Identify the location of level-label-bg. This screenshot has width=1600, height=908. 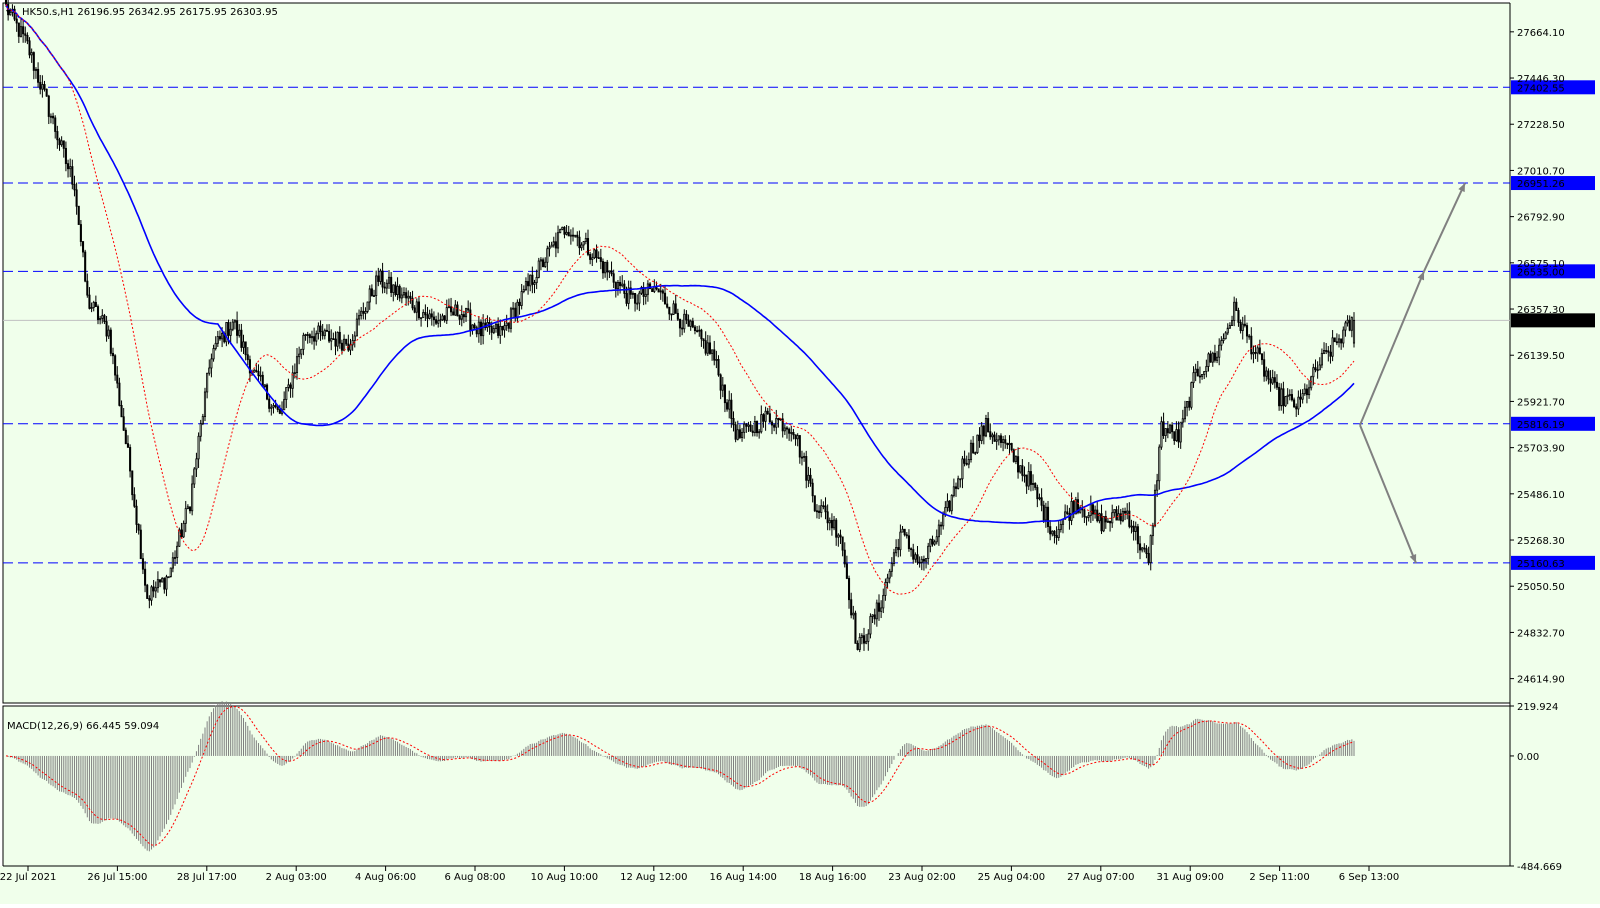
(1553, 183).